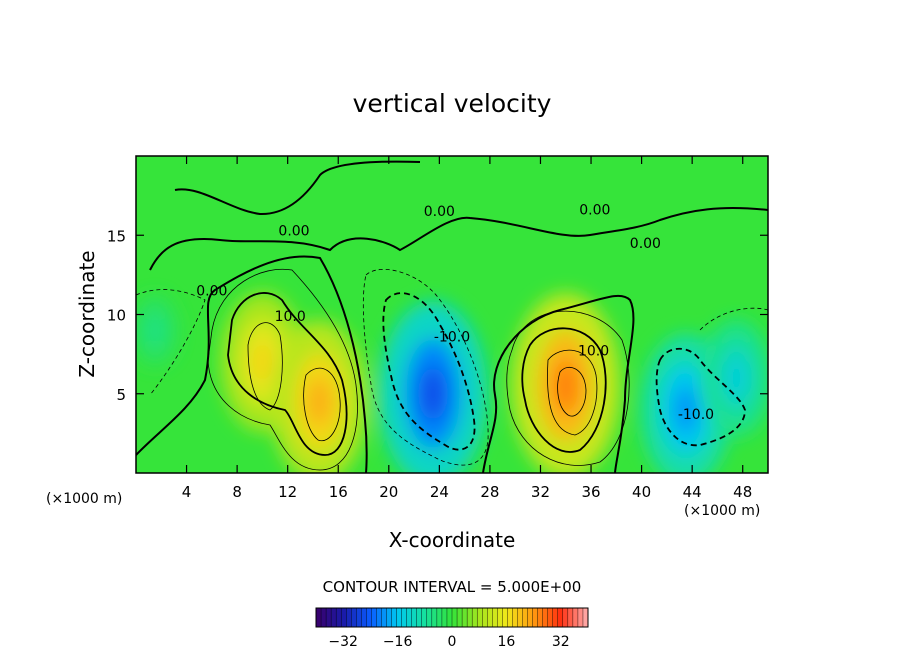  I want to click on contour-interval-note: CONTOUR INTERVAL = 5.000E+00, so click(452, 587).